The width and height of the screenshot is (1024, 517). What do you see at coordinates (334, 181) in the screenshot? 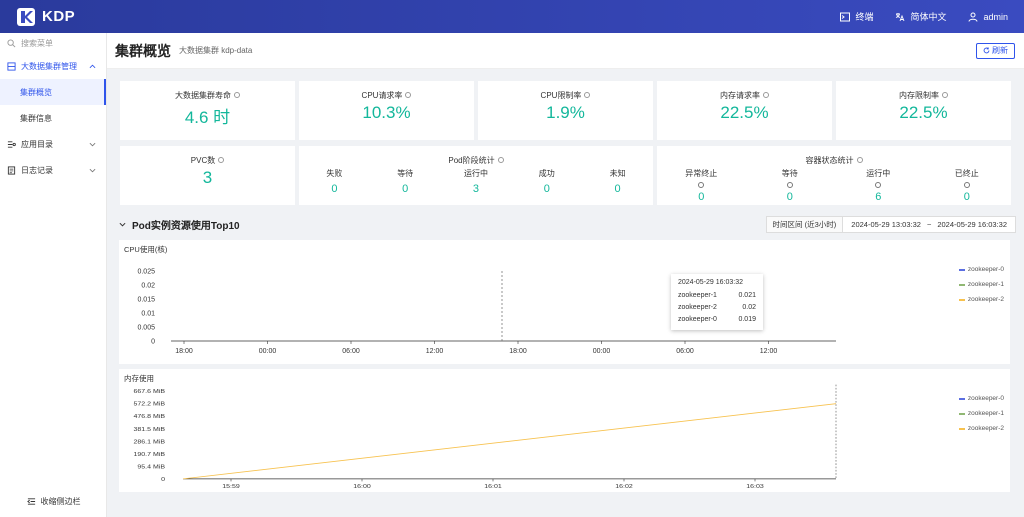
I see `stat-item: 失败 0` at bounding box center [334, 181].